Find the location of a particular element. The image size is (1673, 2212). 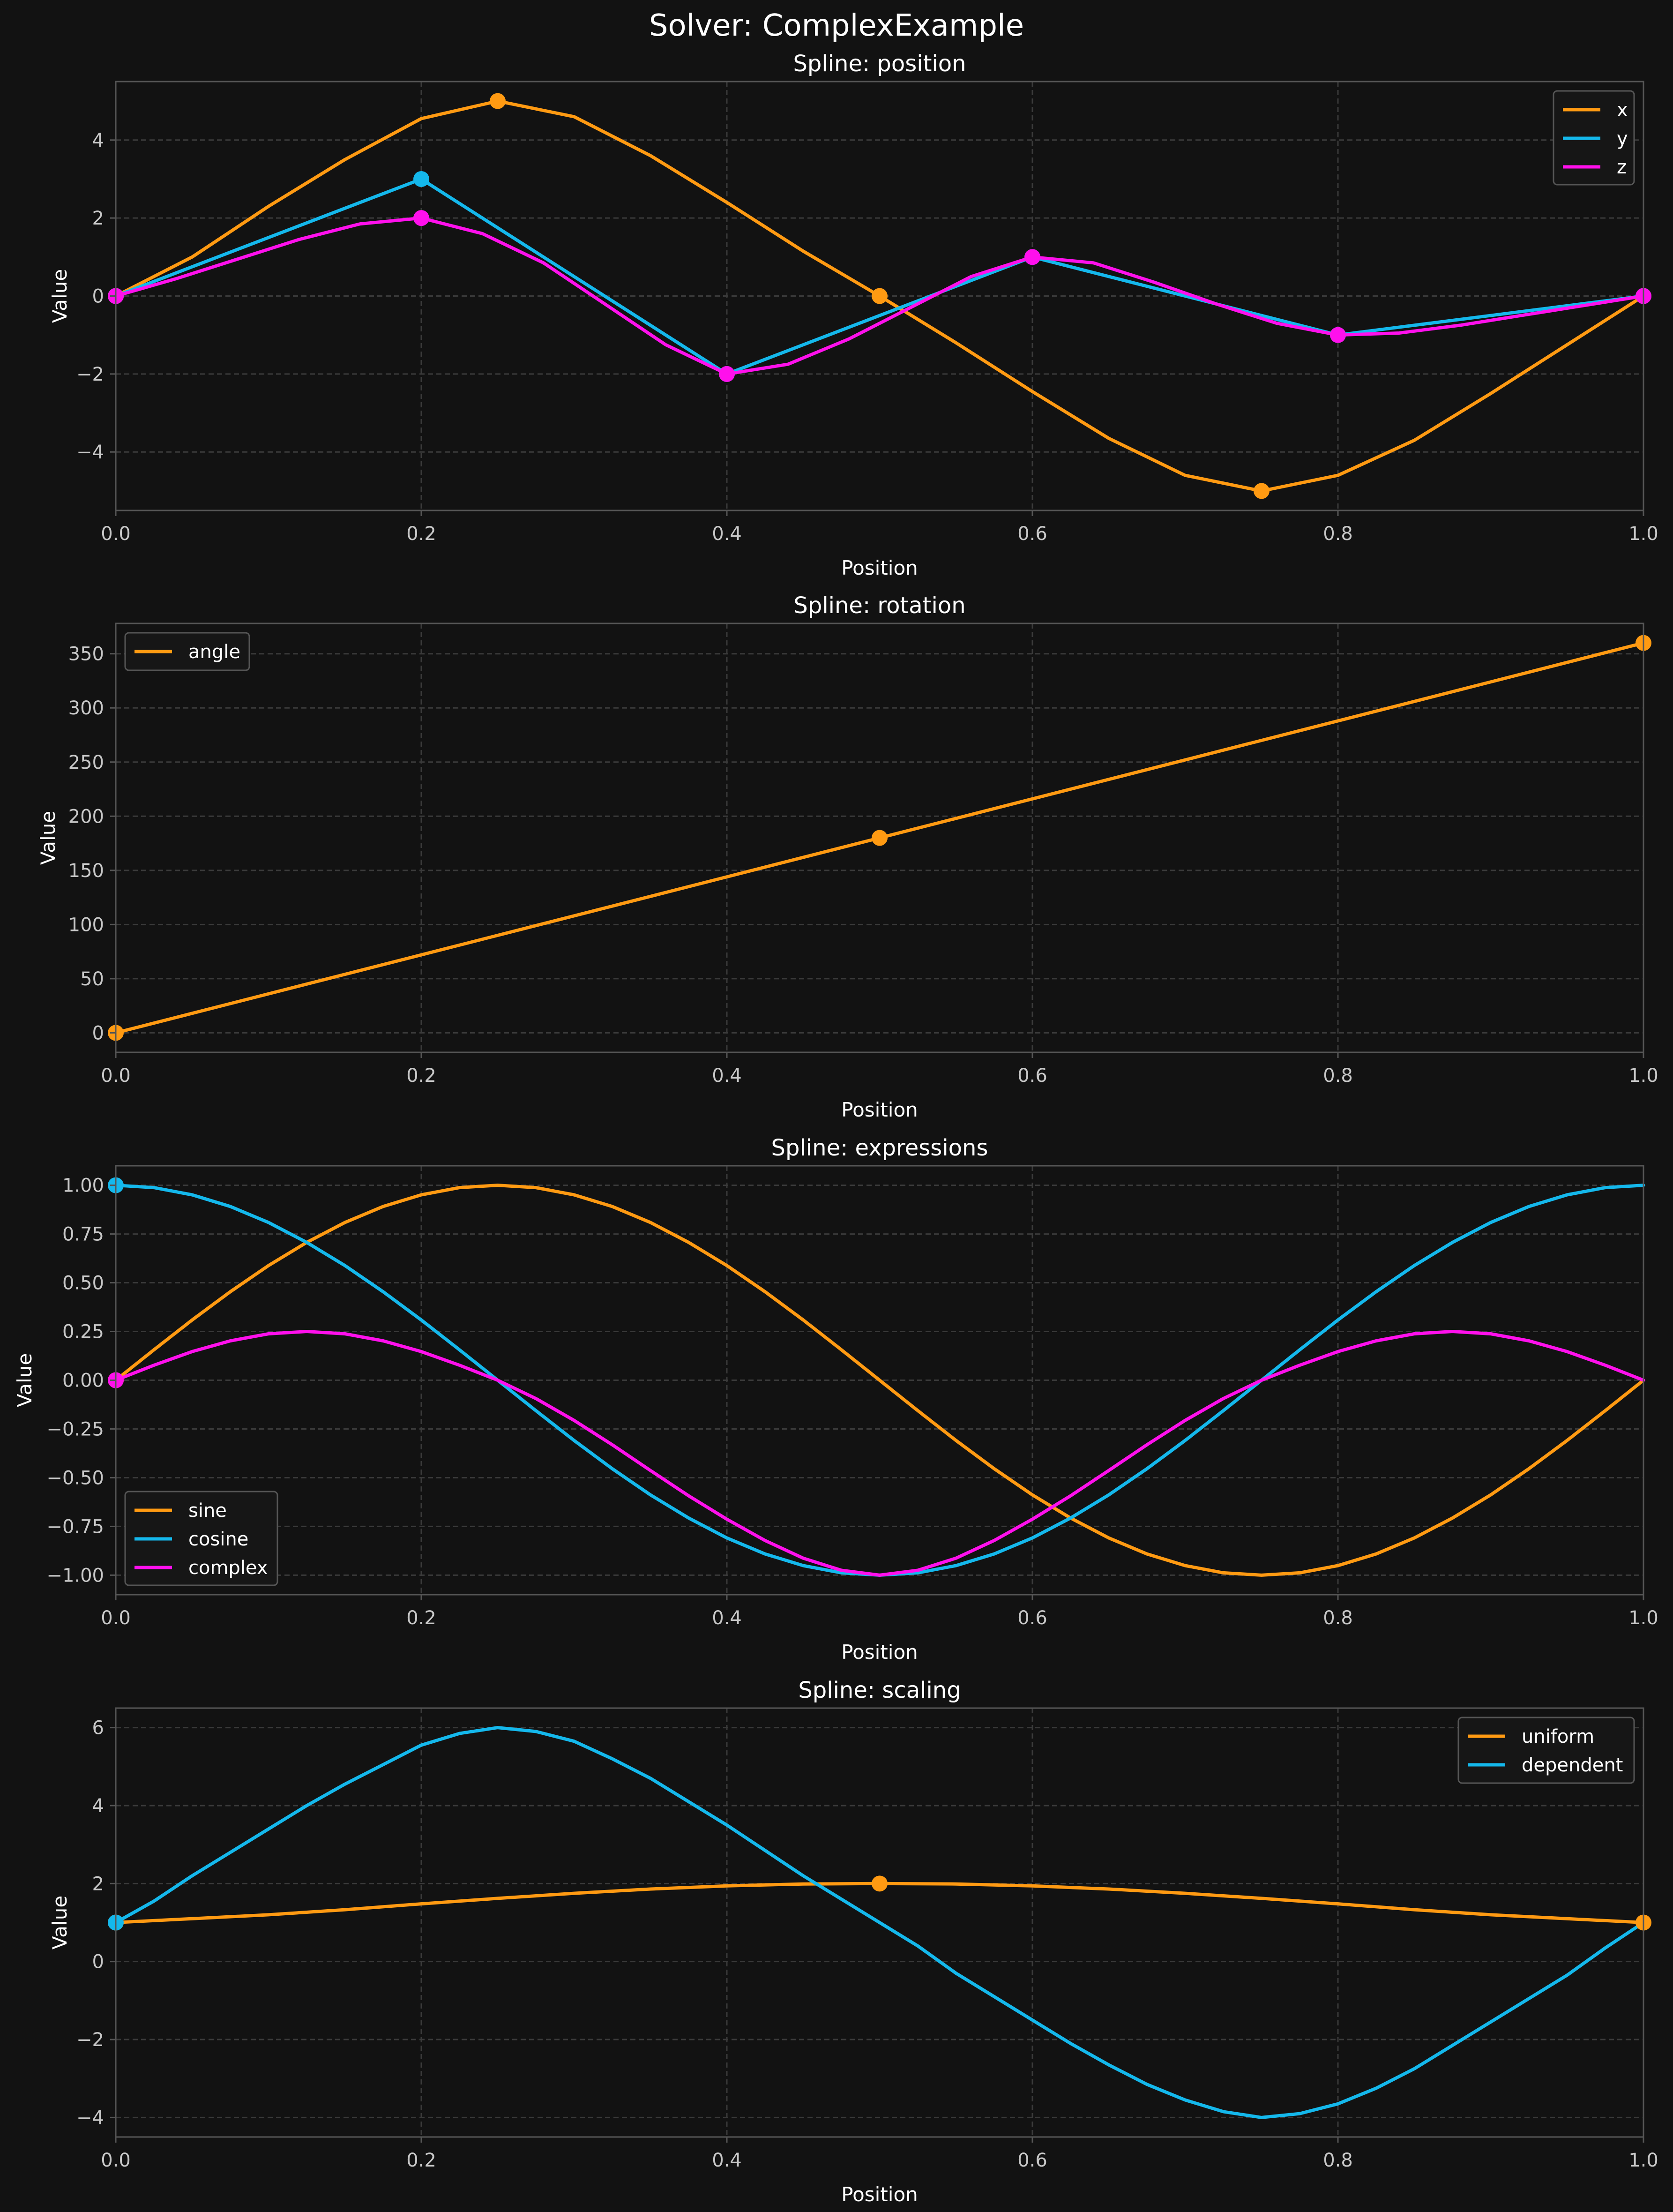

legend-label-dependent: dependent is located at coordinates (1572, 1765).